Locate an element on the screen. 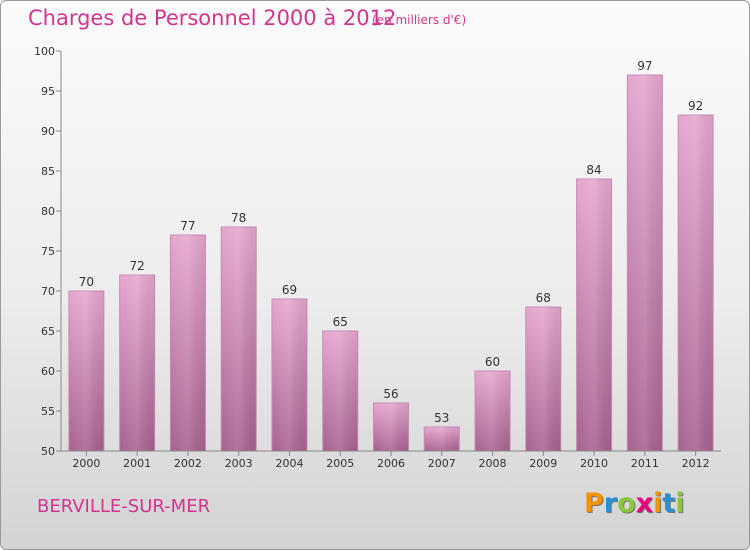  y-tick-label: 75 is located at coordinates (48, 251).